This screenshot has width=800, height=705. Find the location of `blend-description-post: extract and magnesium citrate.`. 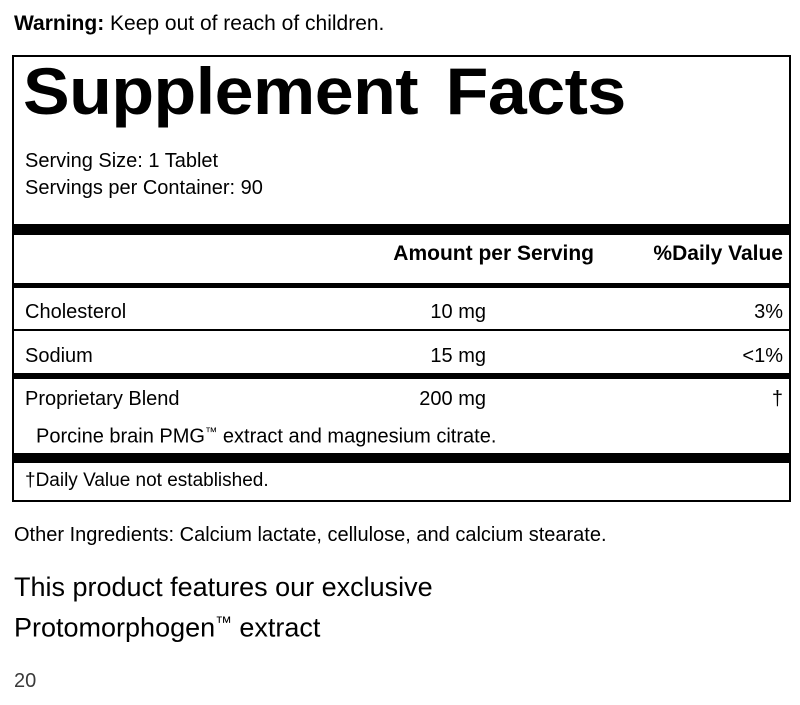

blend-description-post: extract and magnesium citrate. is located at coordinates (357, 436).